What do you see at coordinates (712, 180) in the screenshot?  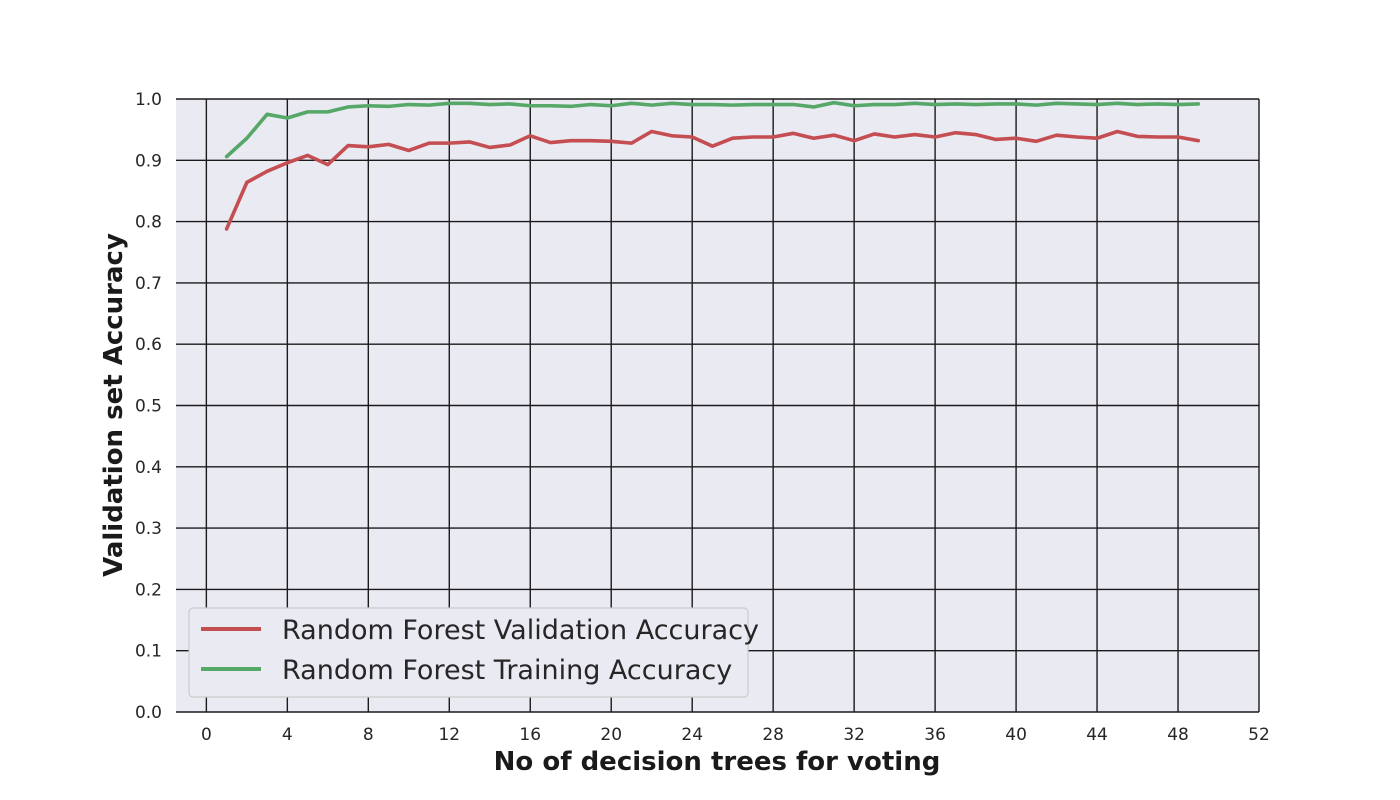 I see `series-line-validation` at bounding box center [712, 180].